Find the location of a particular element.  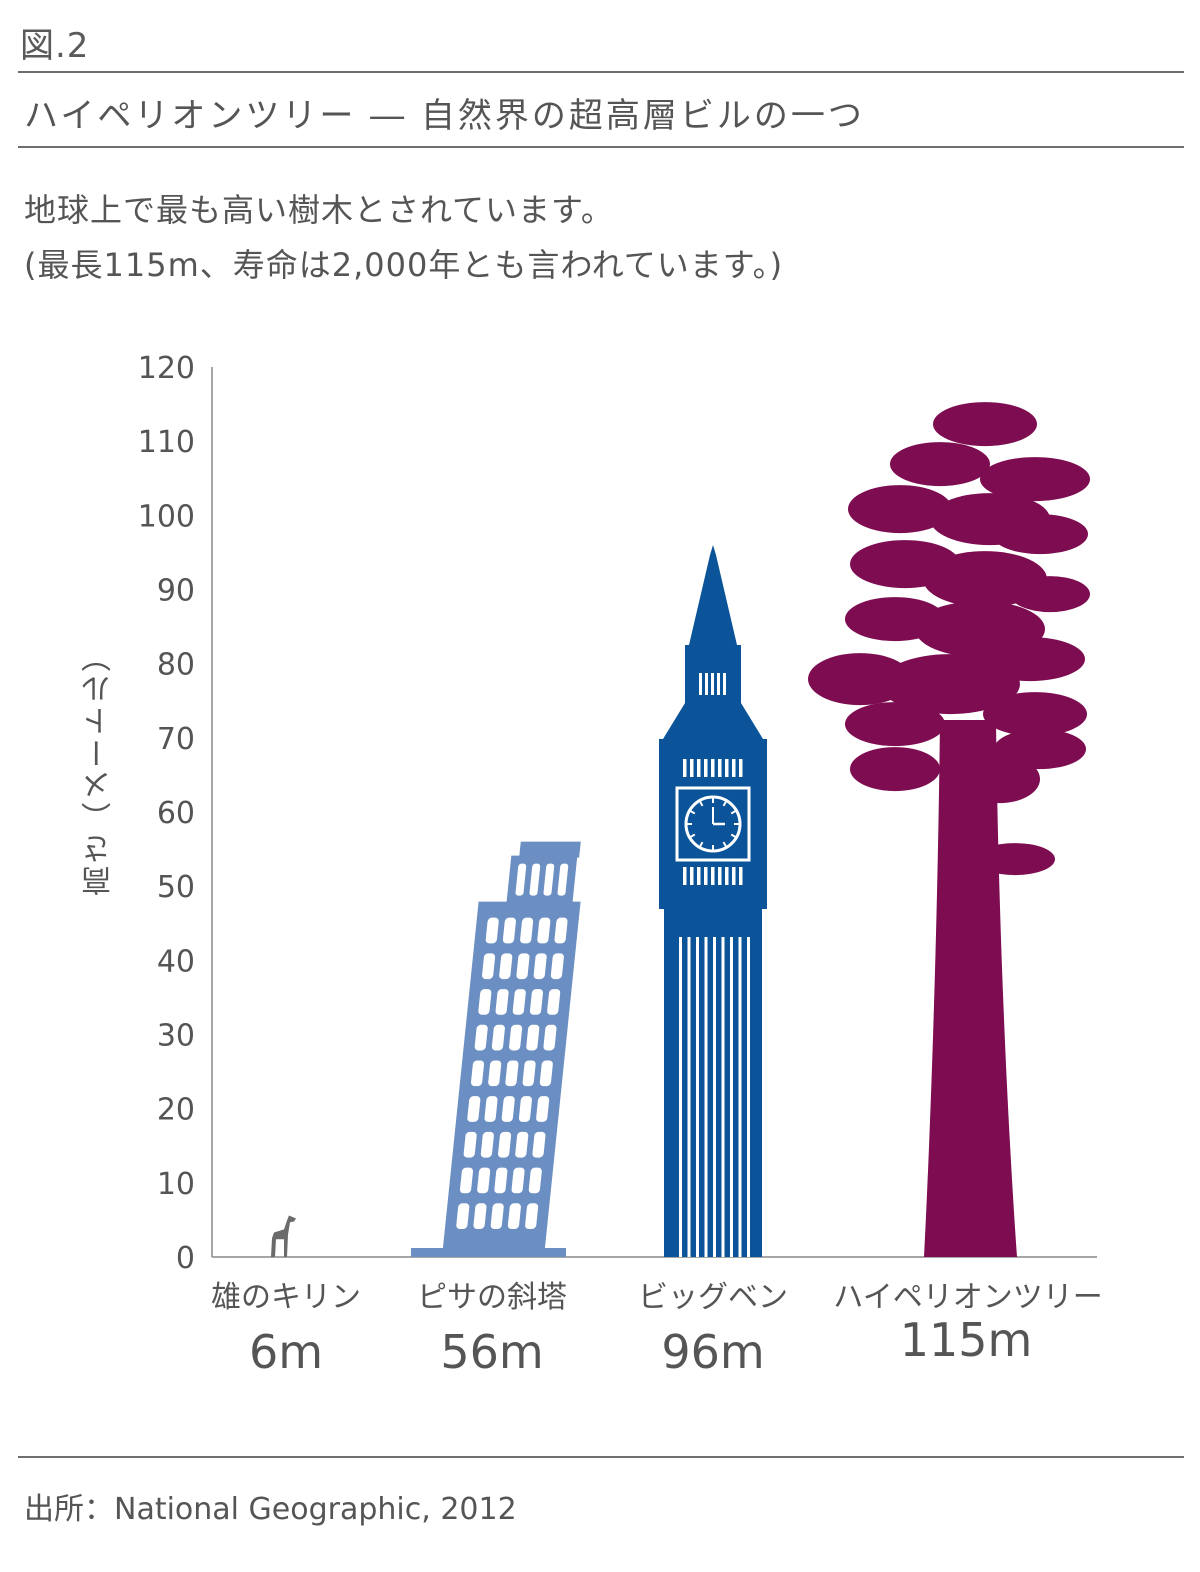

bottom-rule is located at coordinates (601, 1457).